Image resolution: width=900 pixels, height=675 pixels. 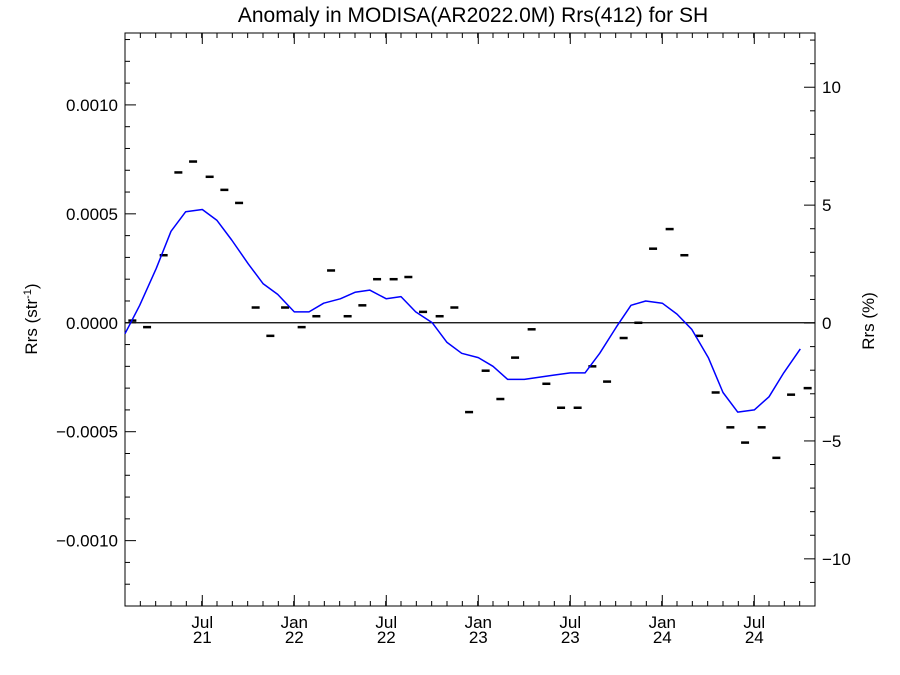 I want to click on left-axis-tick-labels: 0.0010 0.0005 0.0000 −0.0005 −0.0010, so click(x=87, y=323).